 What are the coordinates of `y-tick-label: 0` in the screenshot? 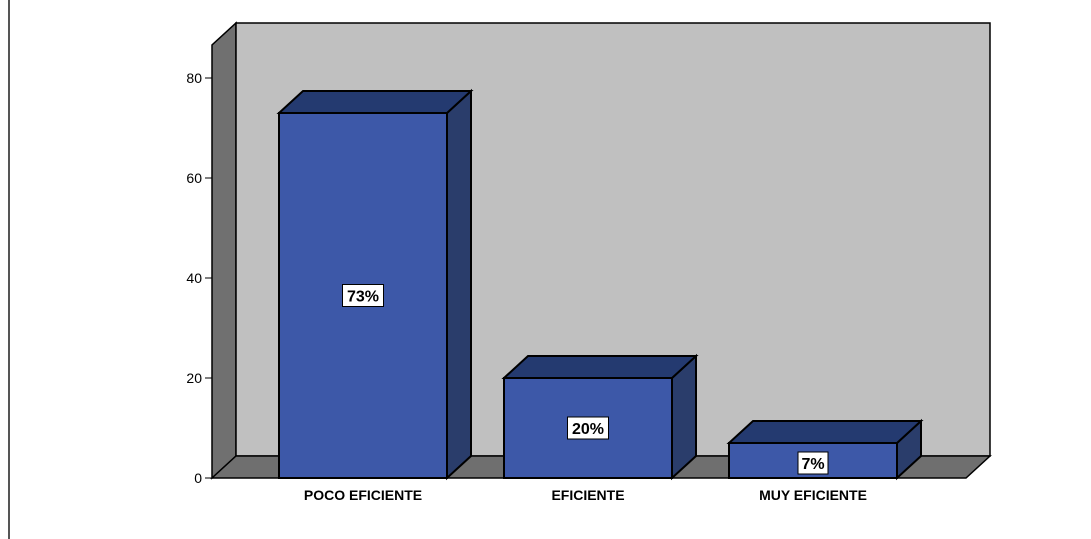 It's located at (198, 478).